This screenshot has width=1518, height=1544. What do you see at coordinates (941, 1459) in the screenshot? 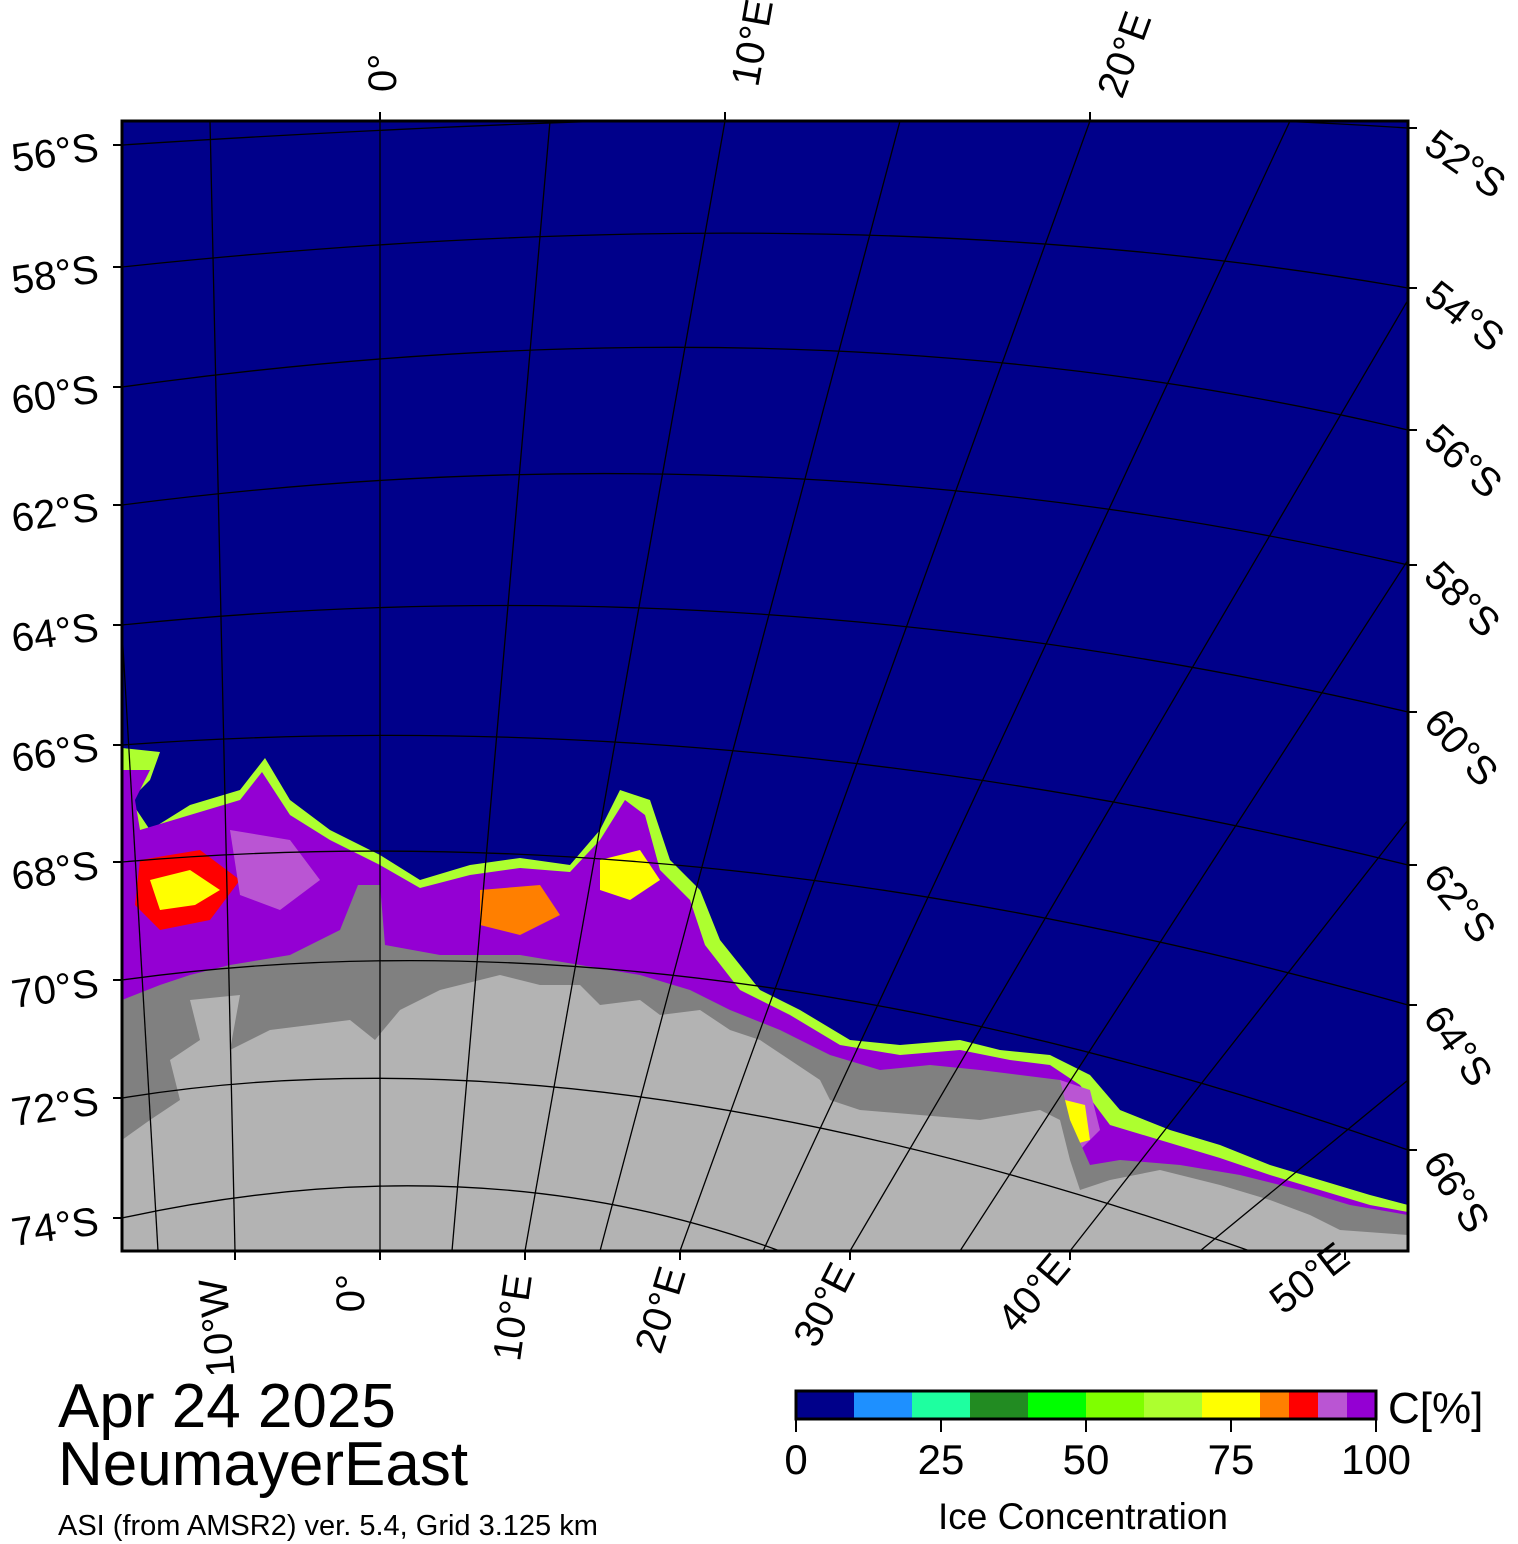
I see `colorbar-tick-label: 25` at bounding box center [941, 1459].